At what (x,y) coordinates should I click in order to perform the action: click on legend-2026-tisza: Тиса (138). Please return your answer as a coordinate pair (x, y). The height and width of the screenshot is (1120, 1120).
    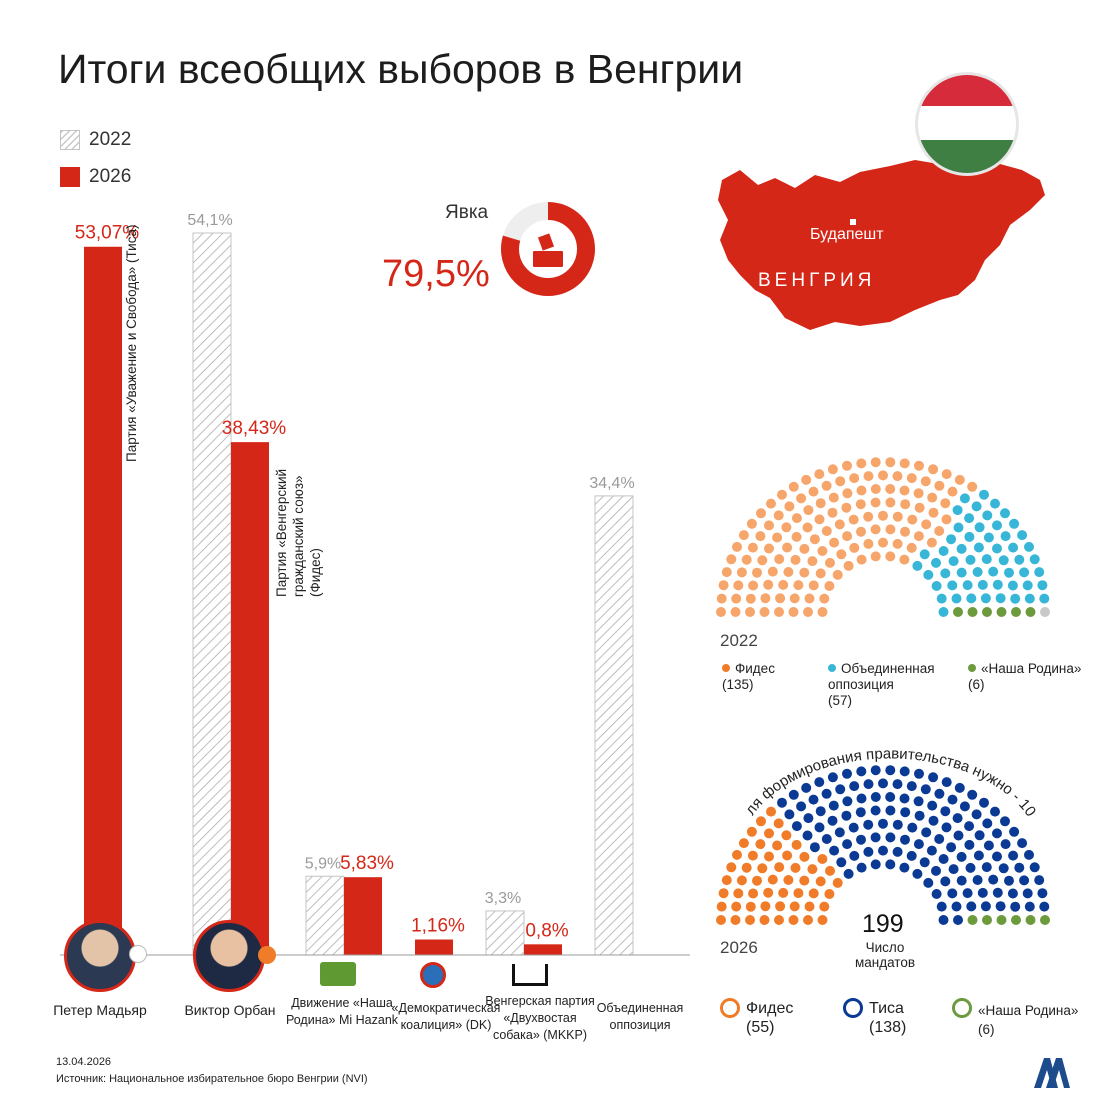
    Looking at the image, I should click on (887, 1018).